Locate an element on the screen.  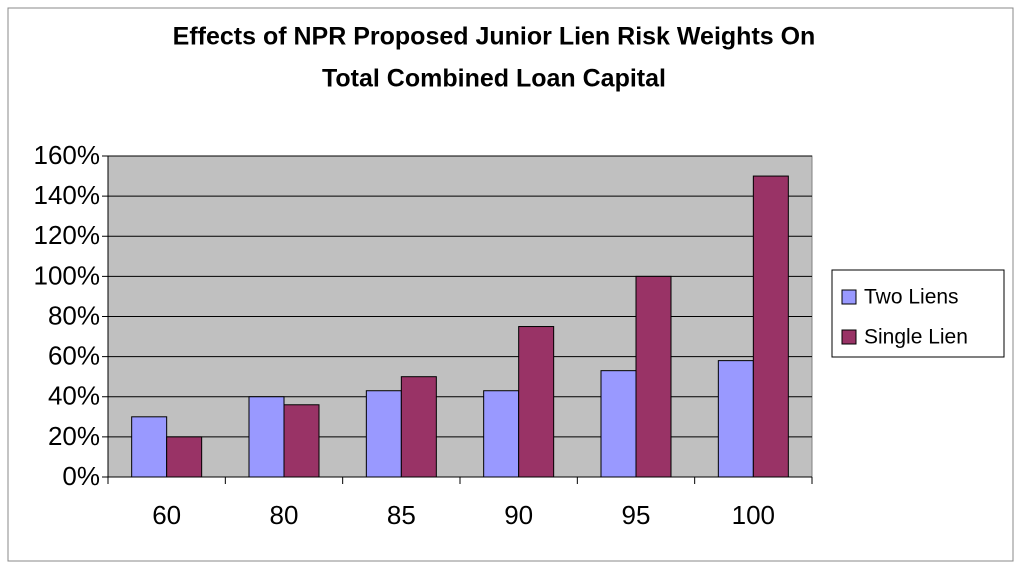
x-tick-label: 95 is located at coordinates (636, 515).